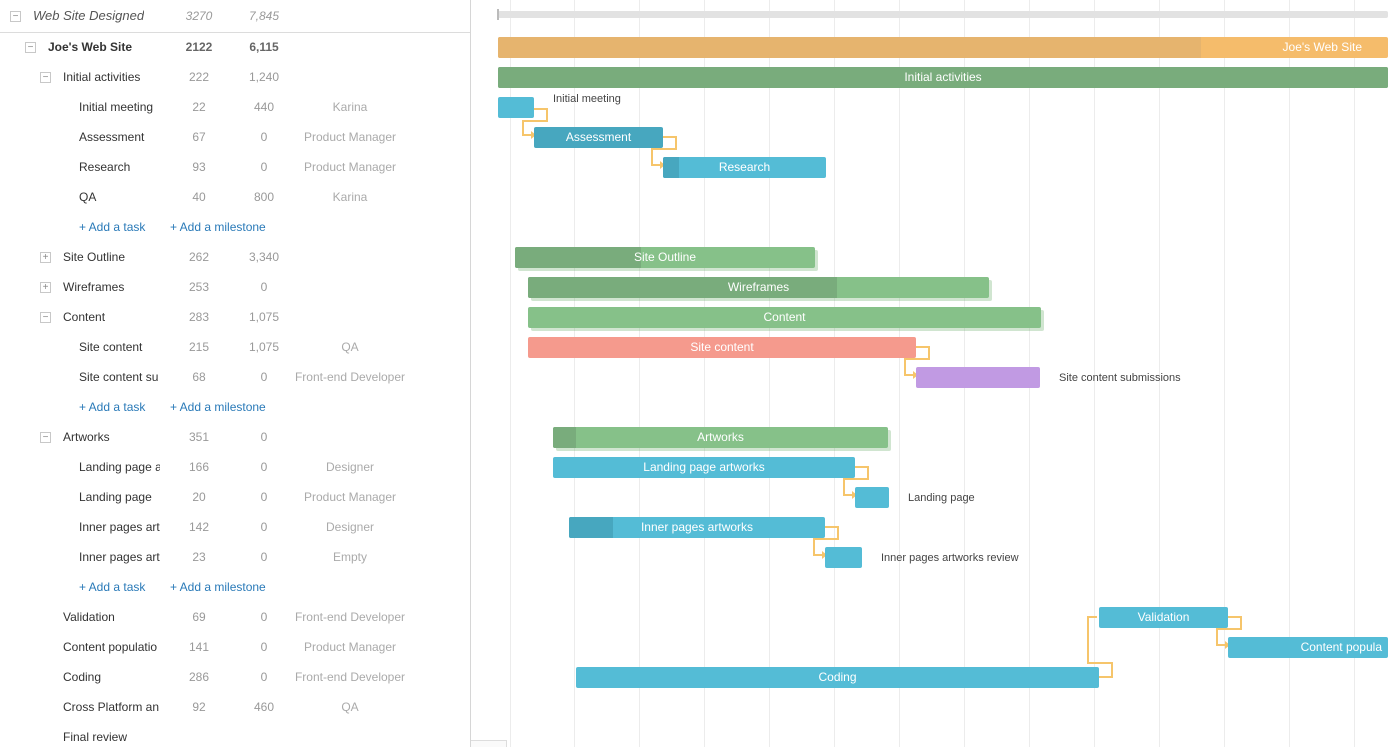 This screenshot has height=747, width=1388. What do you see at coordinates (1341, 647) in the screenshot?
I see `bar-label: Content popula` at bounding box center [1341, 647].